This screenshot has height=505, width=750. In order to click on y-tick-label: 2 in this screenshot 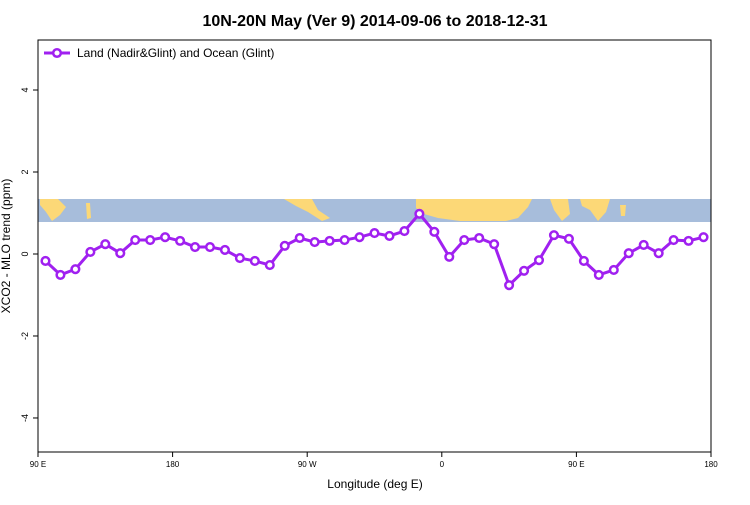, I will do `click(25, 171)`.